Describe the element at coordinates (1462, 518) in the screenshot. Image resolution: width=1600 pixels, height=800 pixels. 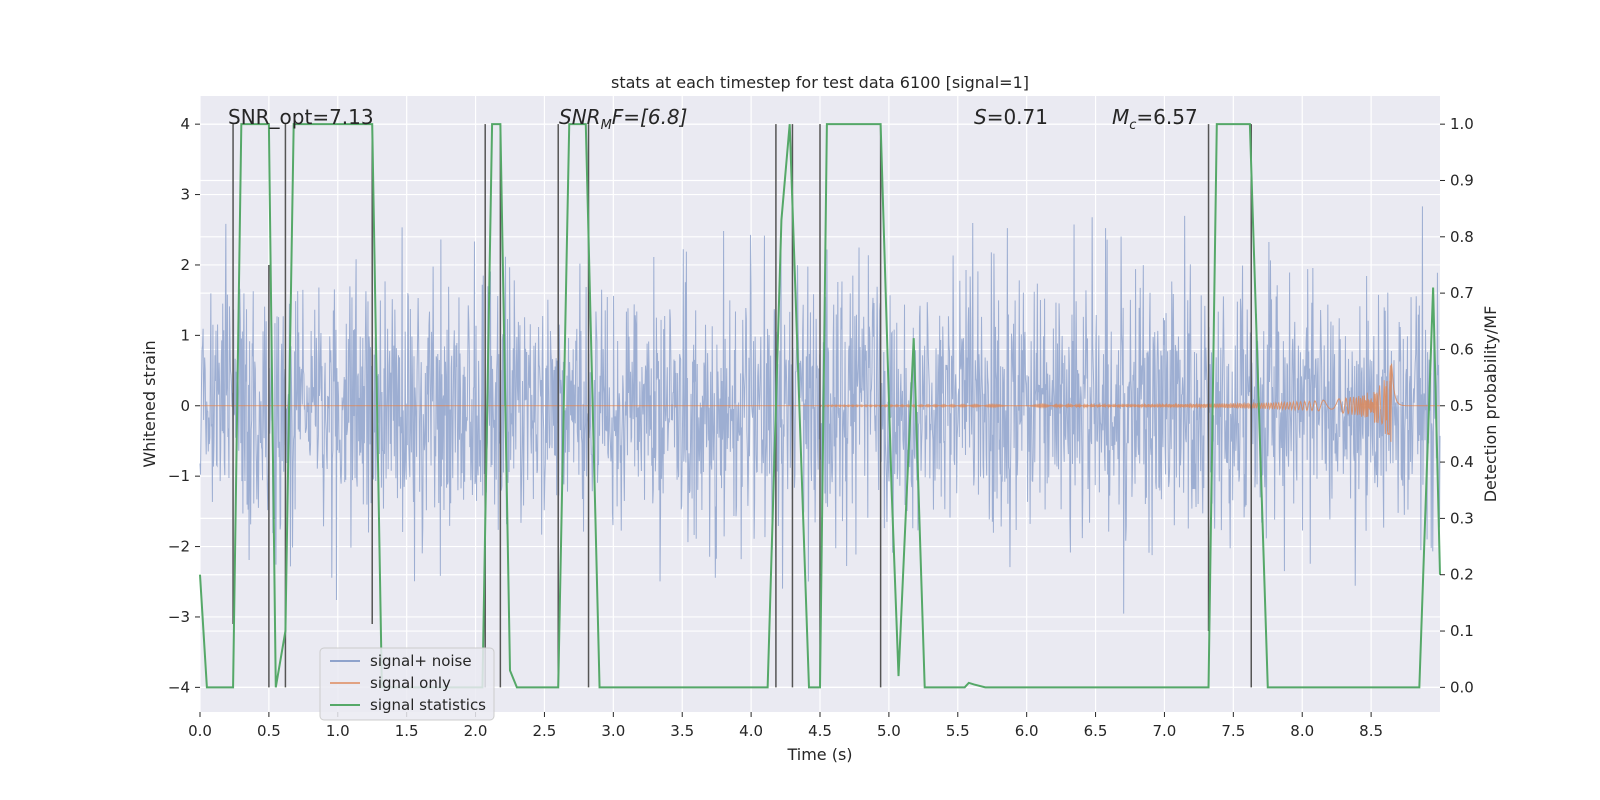
I see `y-right-tick-label-3: 0.3` at that location.